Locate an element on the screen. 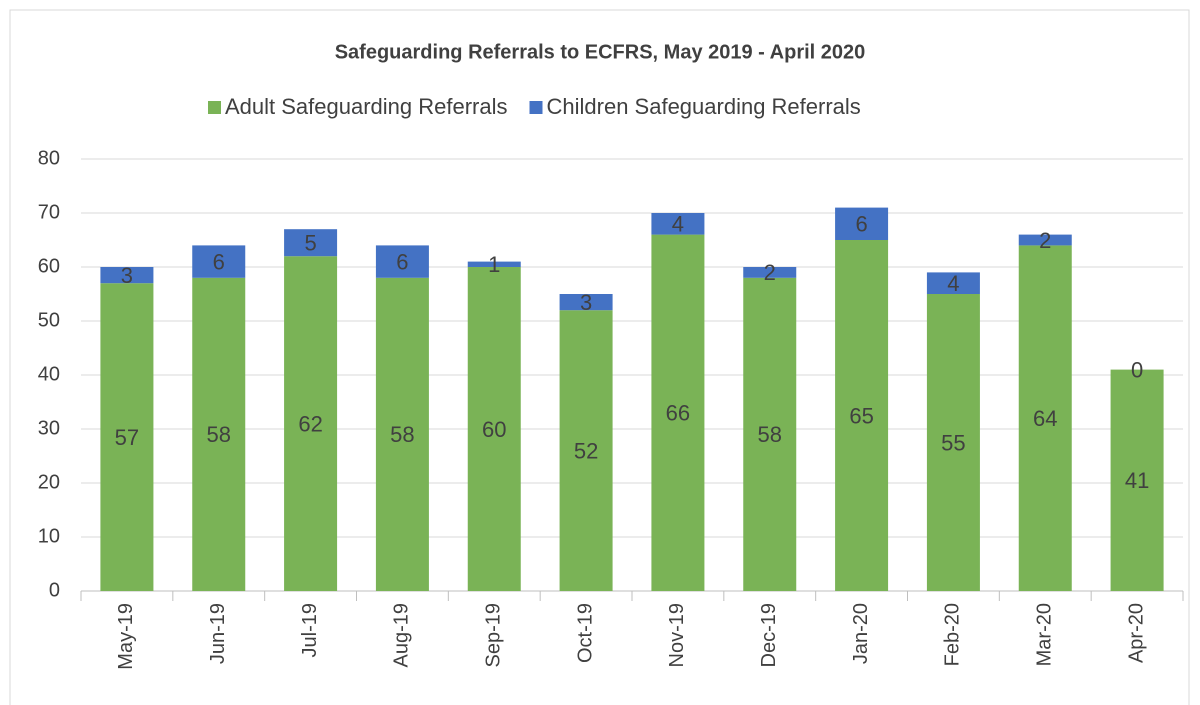  data-label: 1 is located at coordinates (494, 264).